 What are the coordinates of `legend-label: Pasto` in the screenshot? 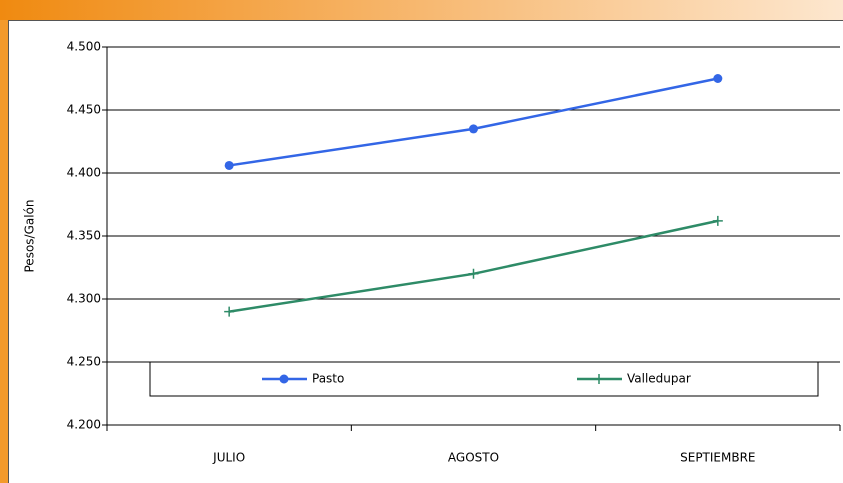 It's located at (328, 379).